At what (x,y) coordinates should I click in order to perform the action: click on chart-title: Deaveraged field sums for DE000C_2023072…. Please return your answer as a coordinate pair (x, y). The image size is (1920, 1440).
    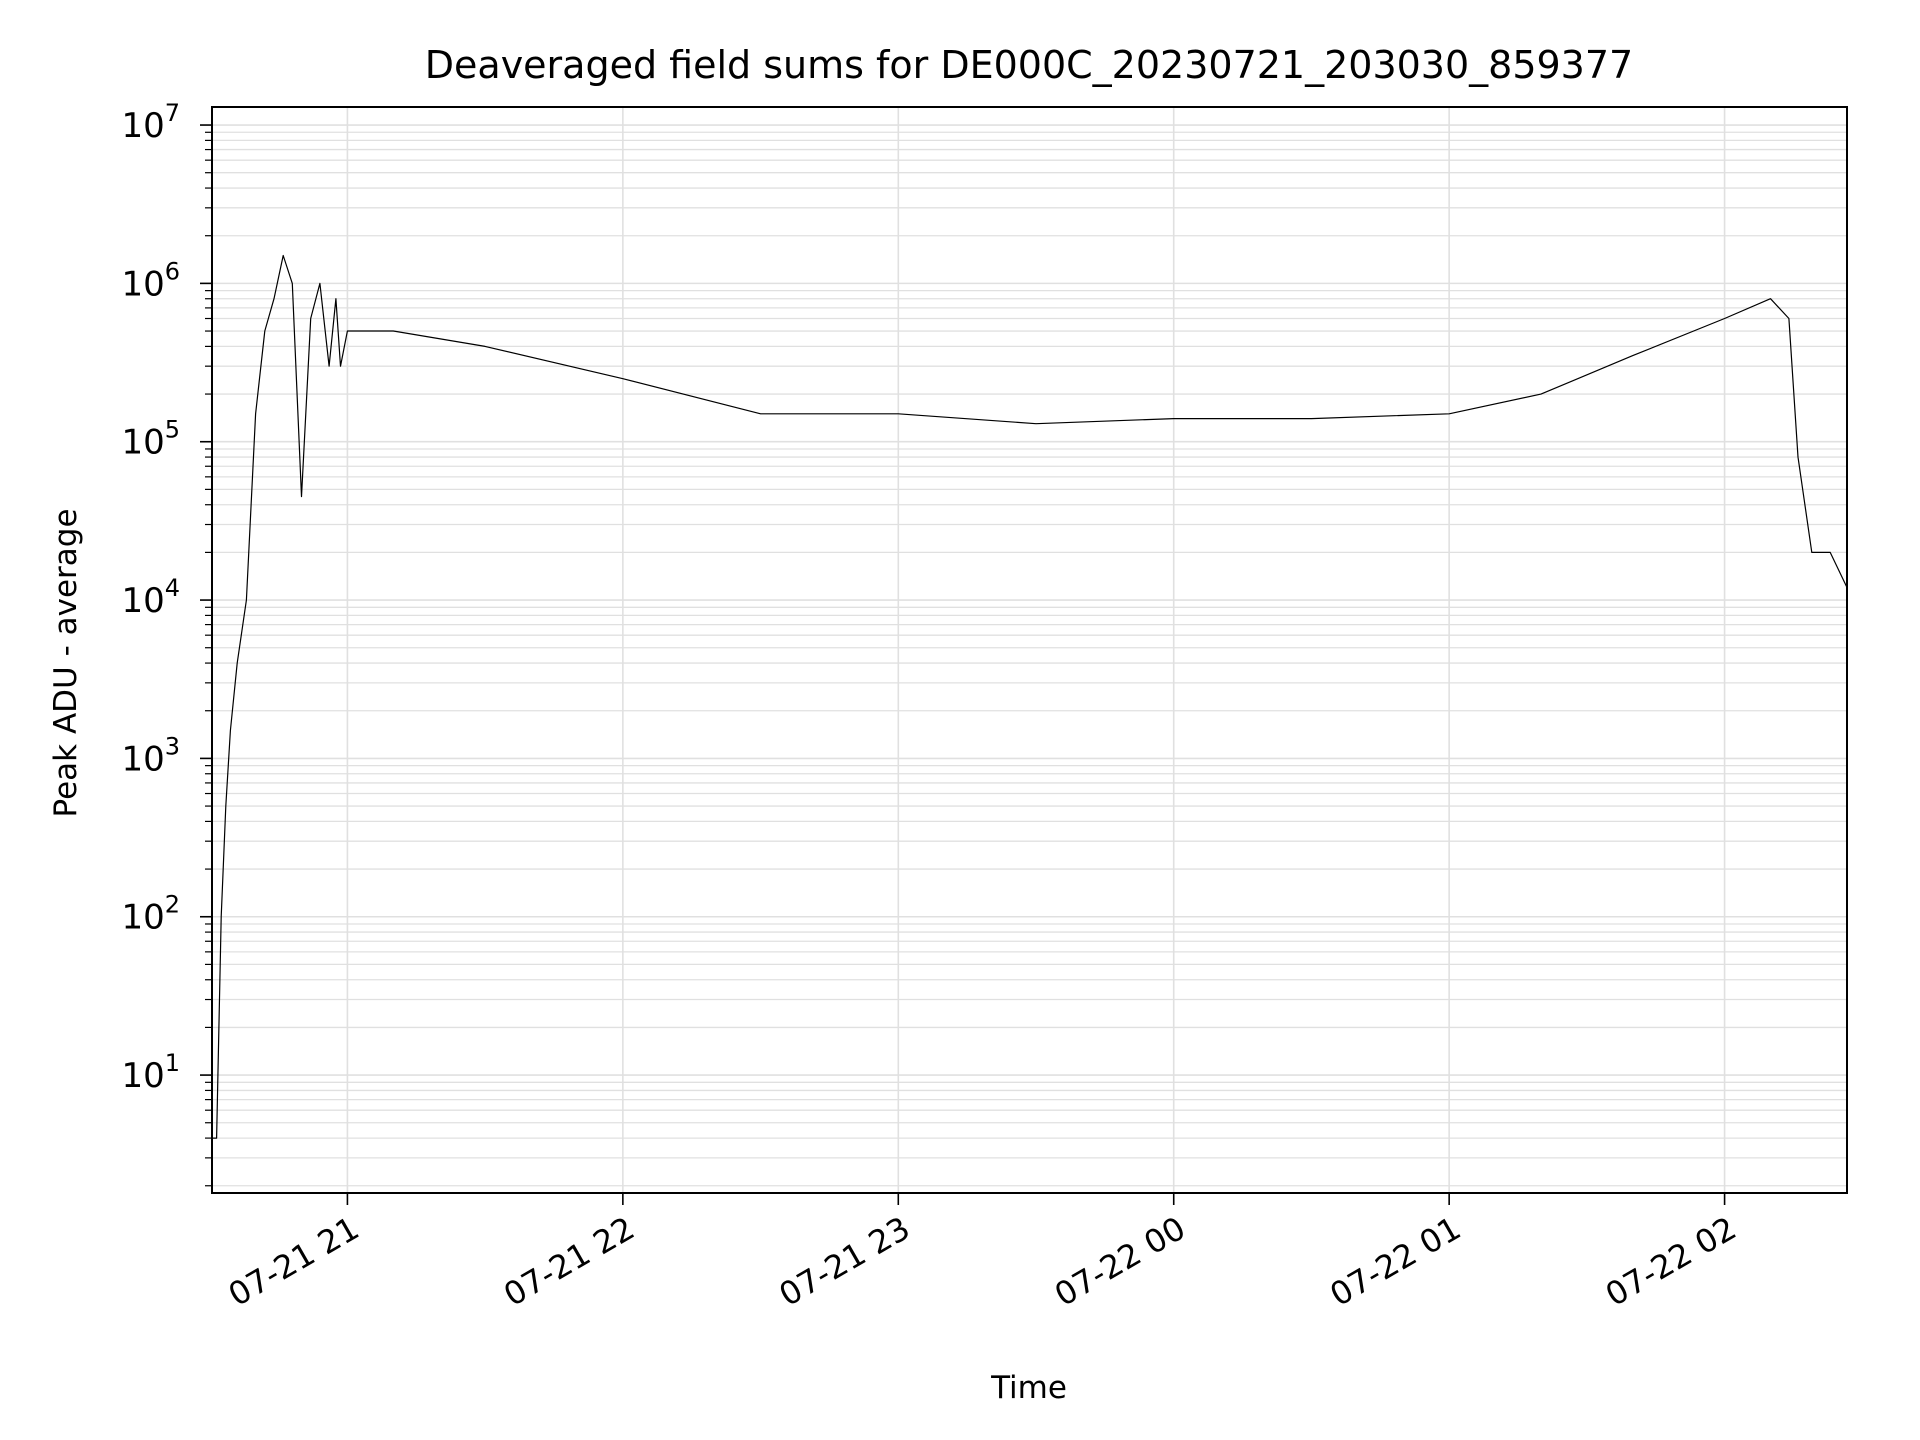
    Looking at the image, I should click on (1029, 65).